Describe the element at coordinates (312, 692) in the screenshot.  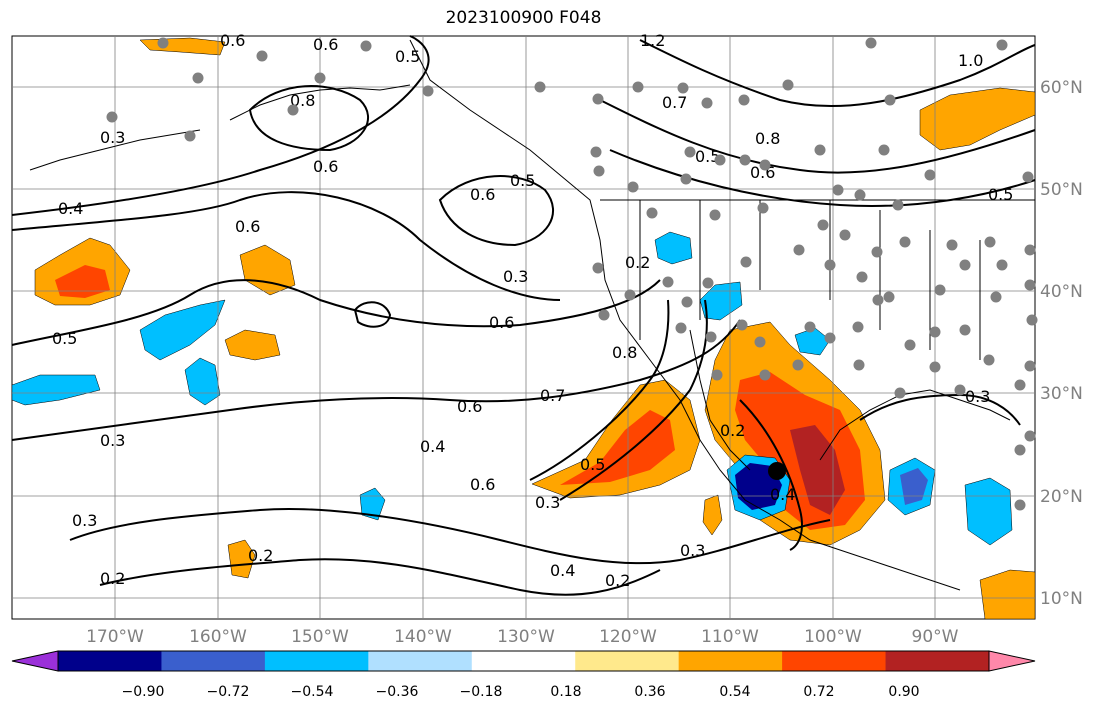
I see `colorbar-tick-label: −0.54` at that location.